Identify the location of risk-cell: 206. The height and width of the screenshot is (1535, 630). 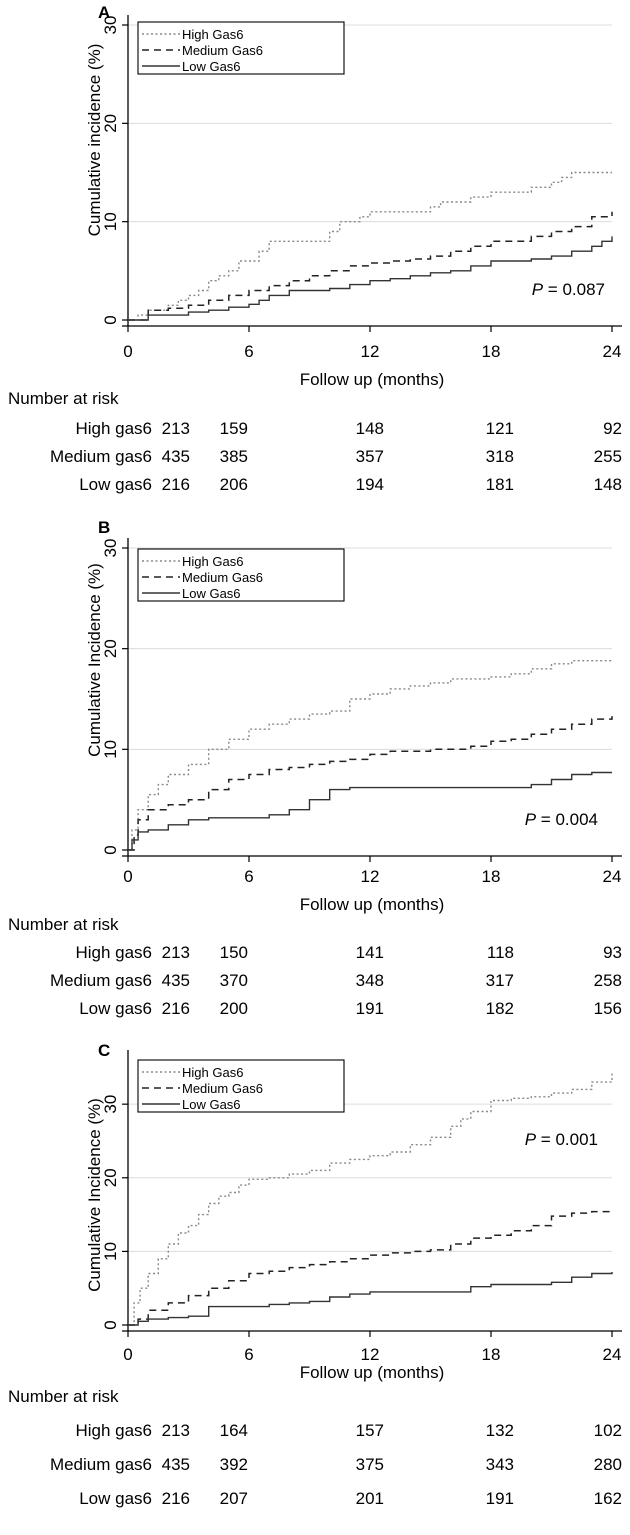
(234, 484).